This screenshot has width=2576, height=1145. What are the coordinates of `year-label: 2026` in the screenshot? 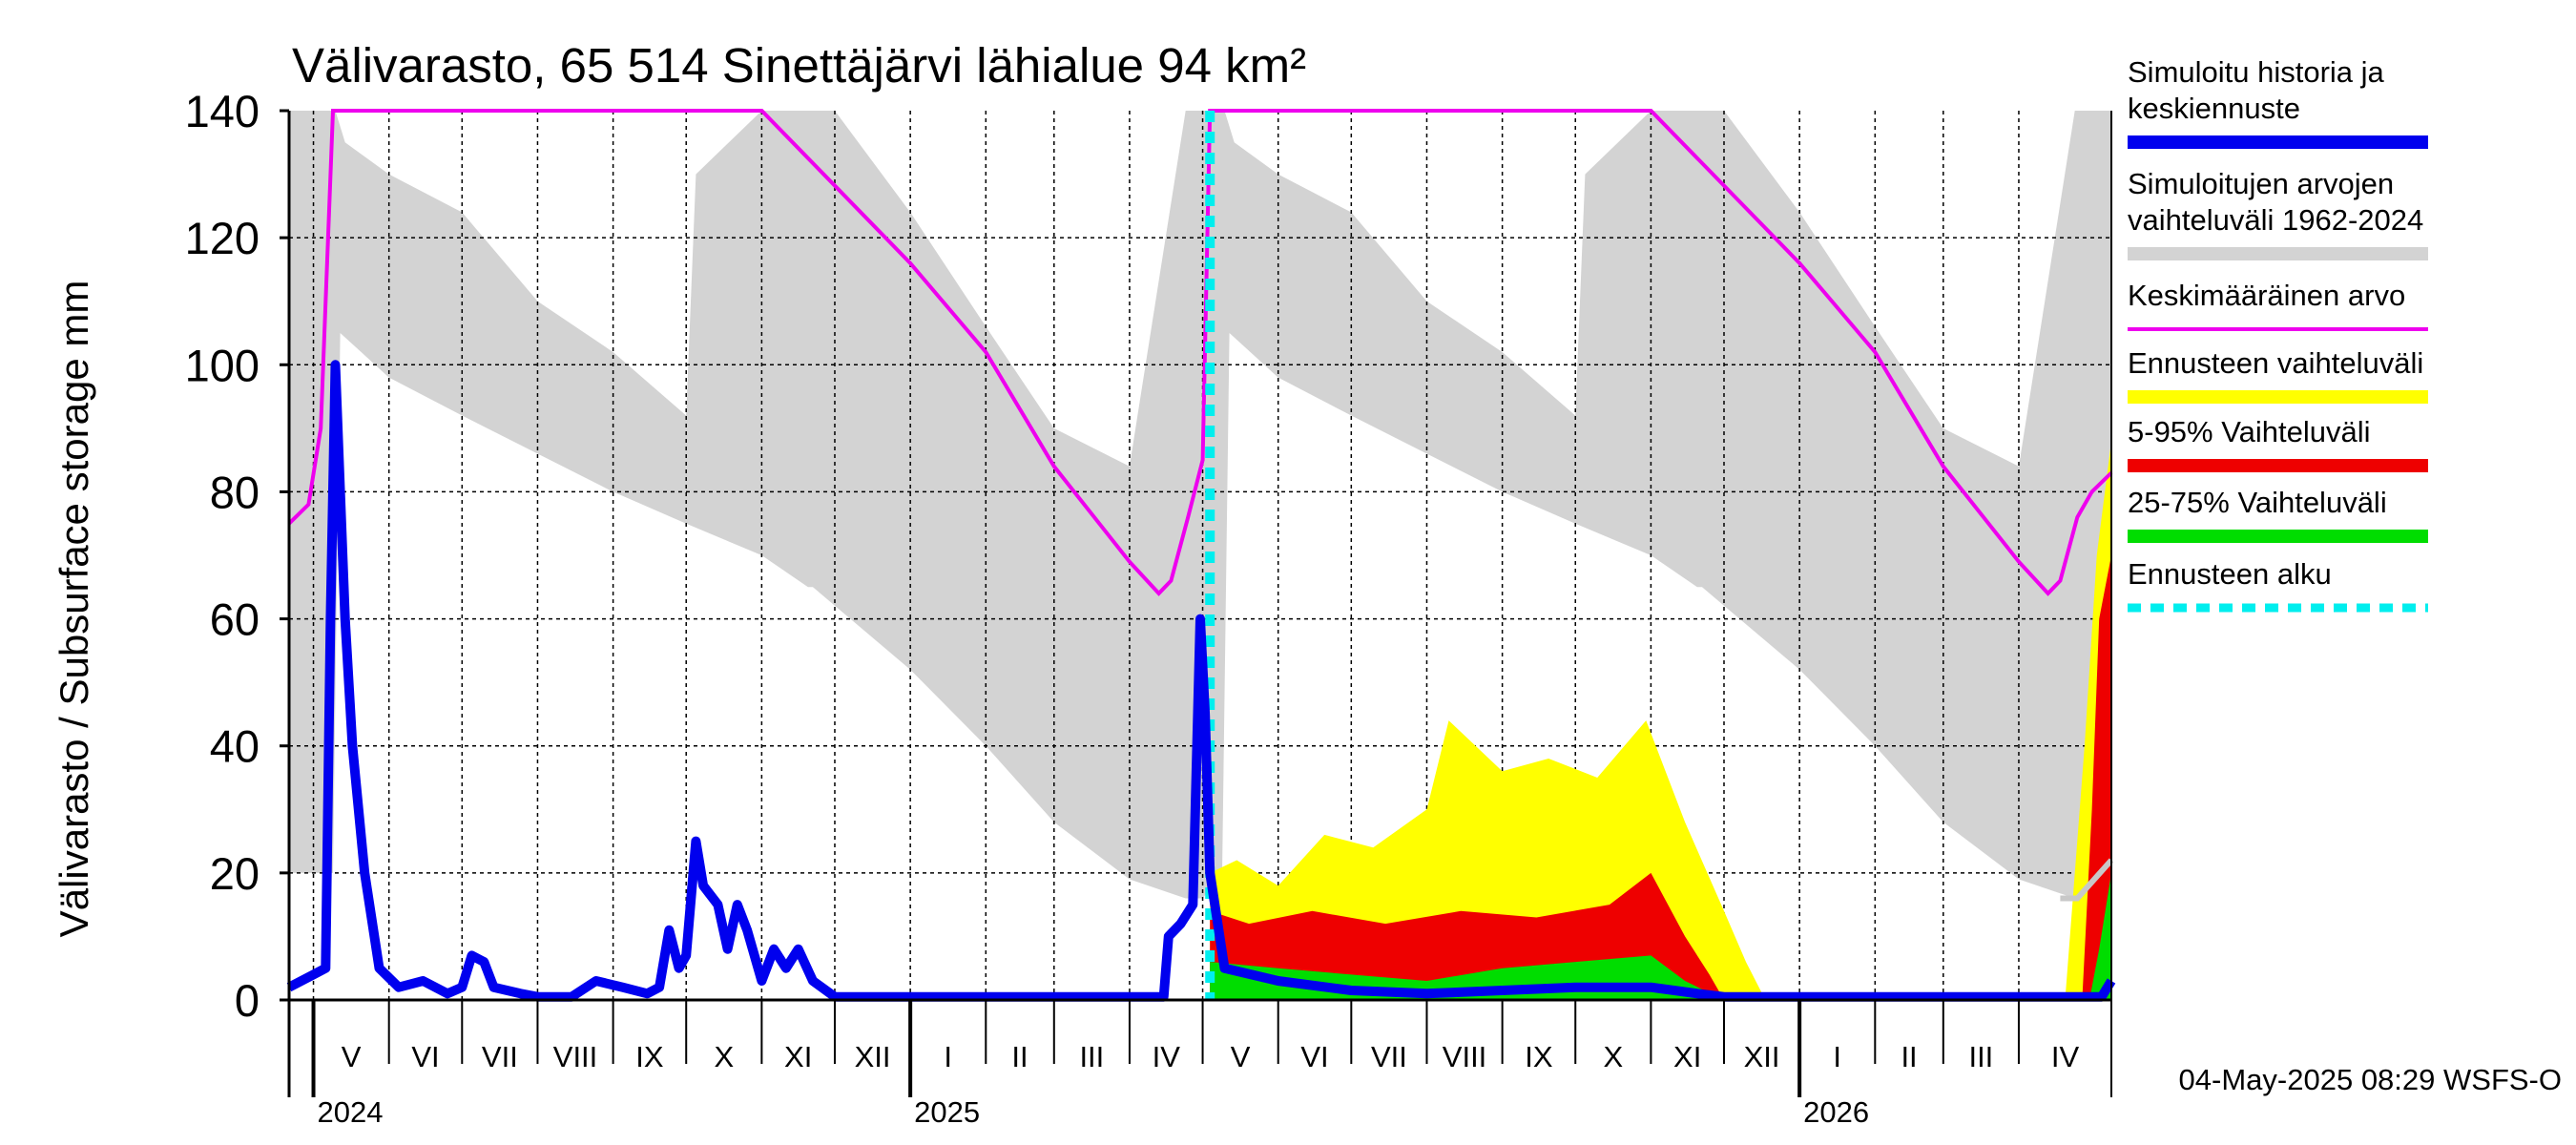 It's located at (1836, 1112).